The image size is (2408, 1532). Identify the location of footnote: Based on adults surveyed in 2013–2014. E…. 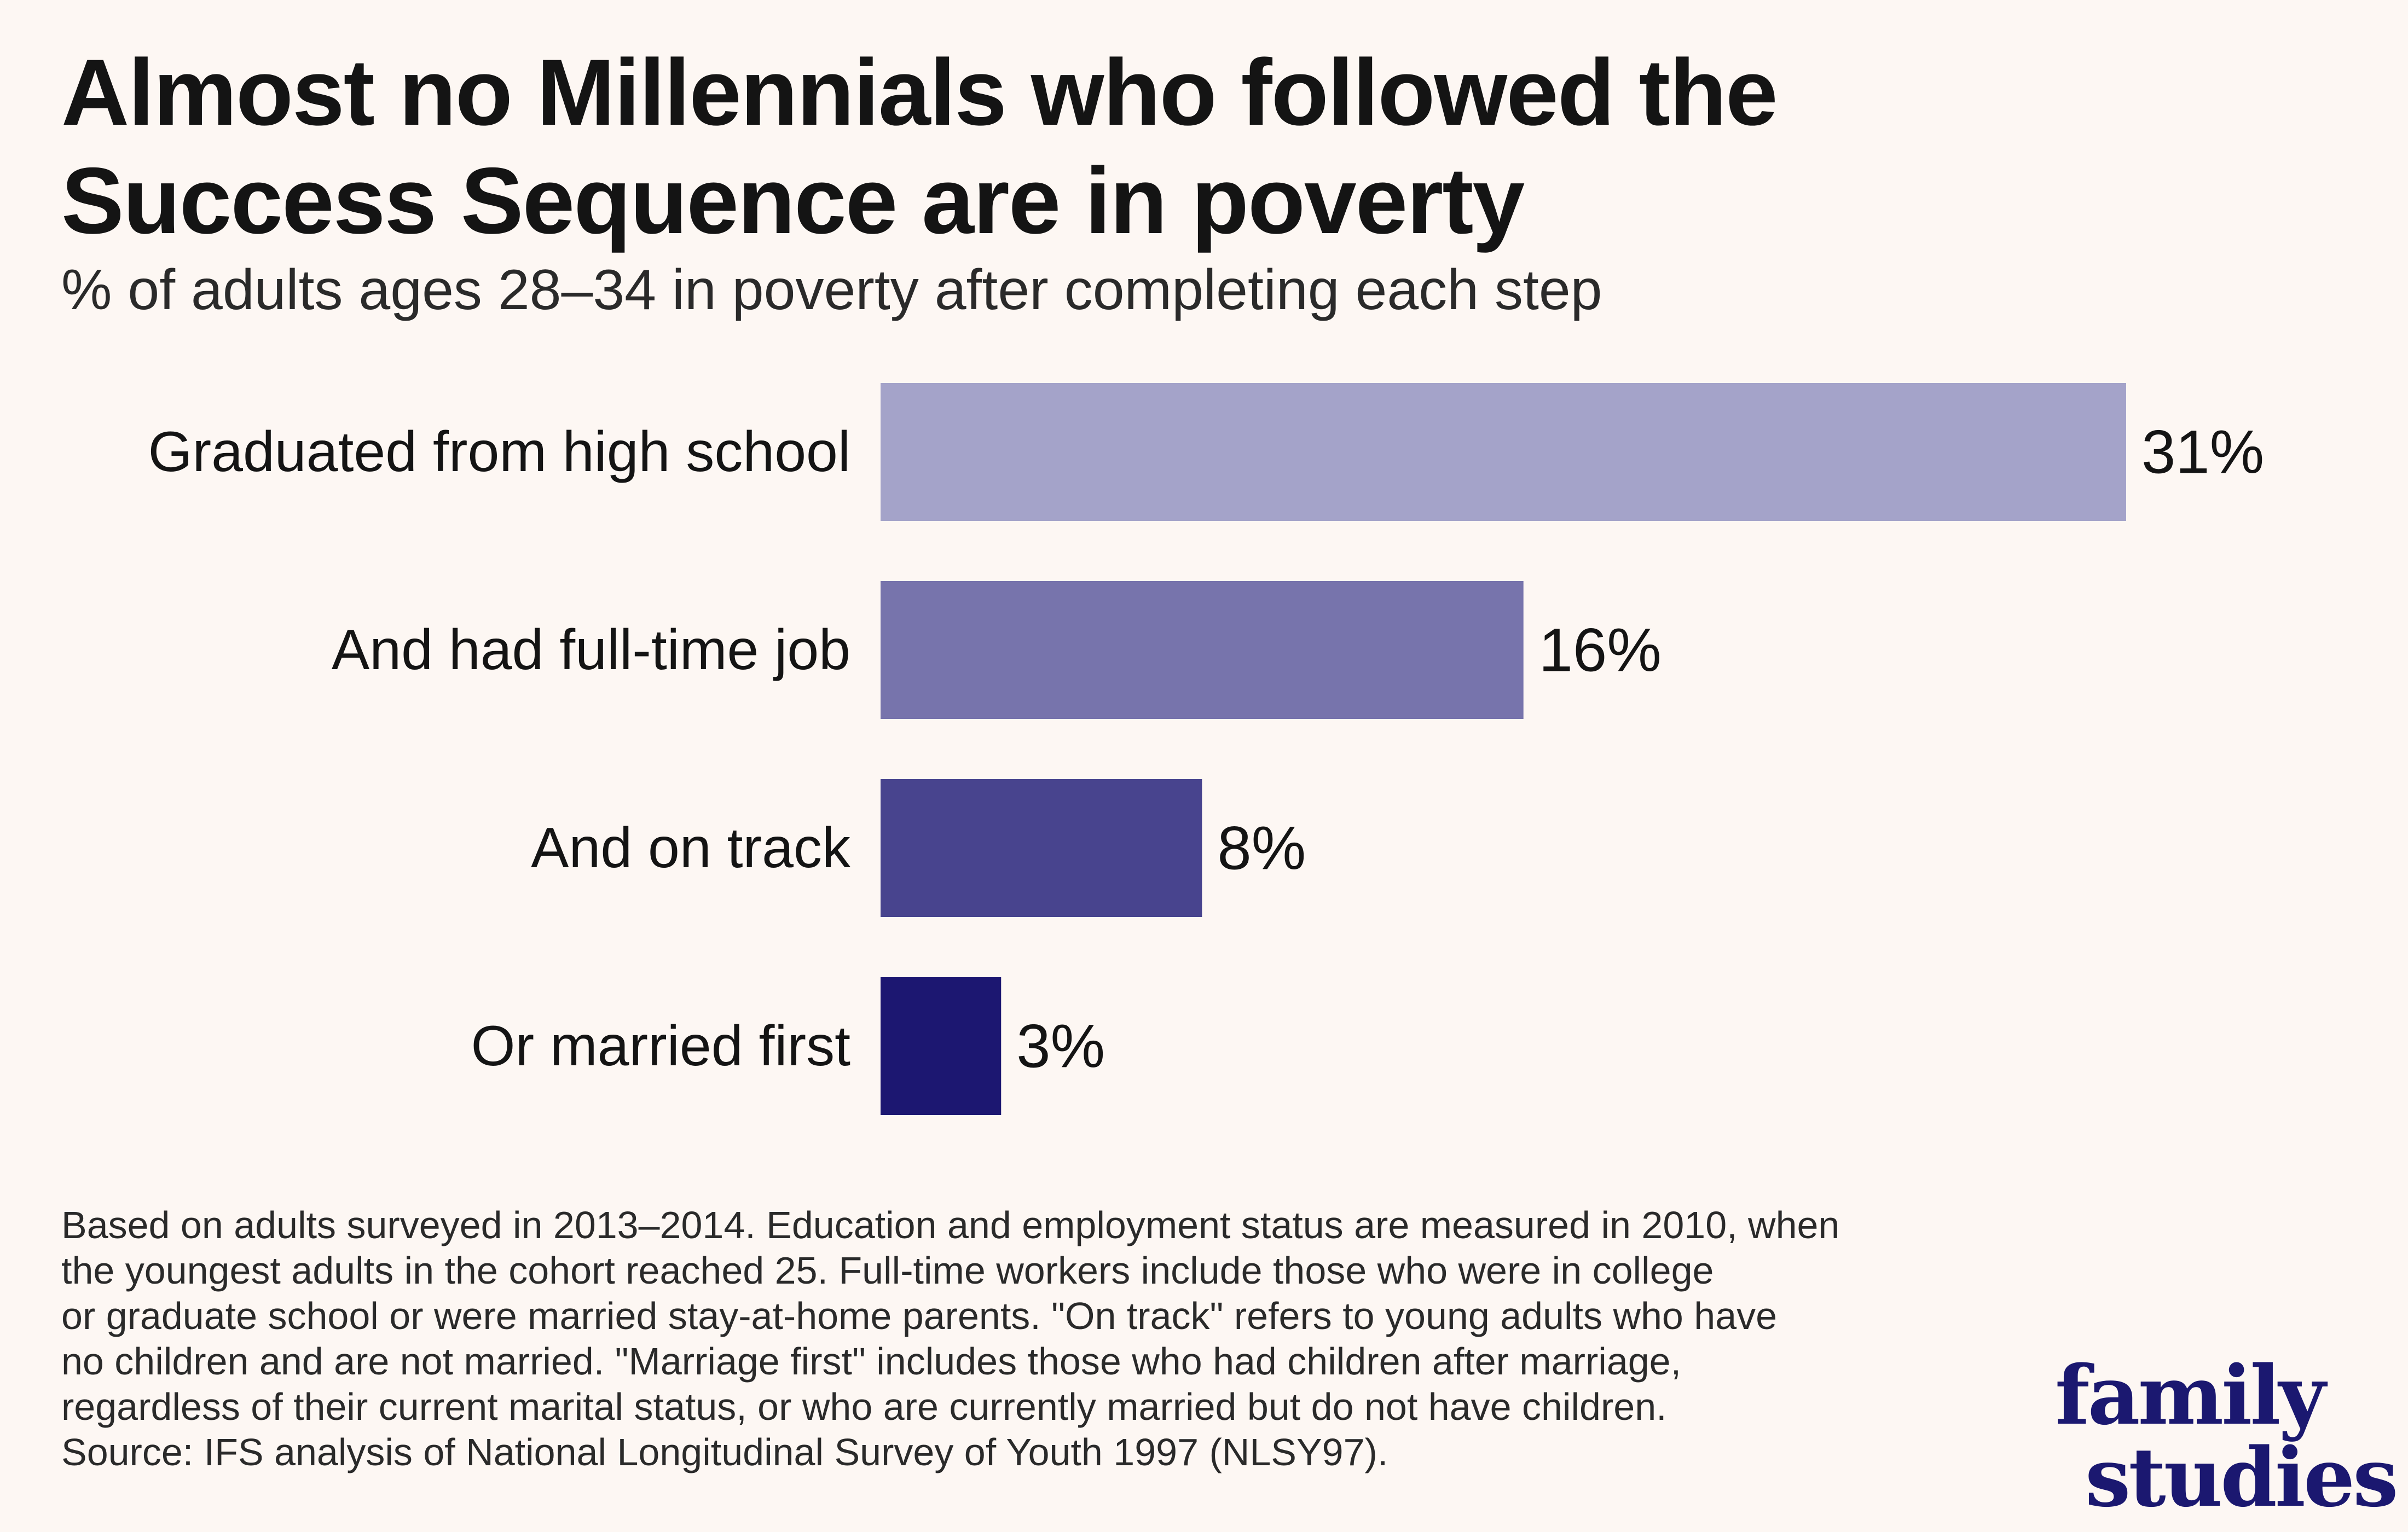
(1046, 1339).